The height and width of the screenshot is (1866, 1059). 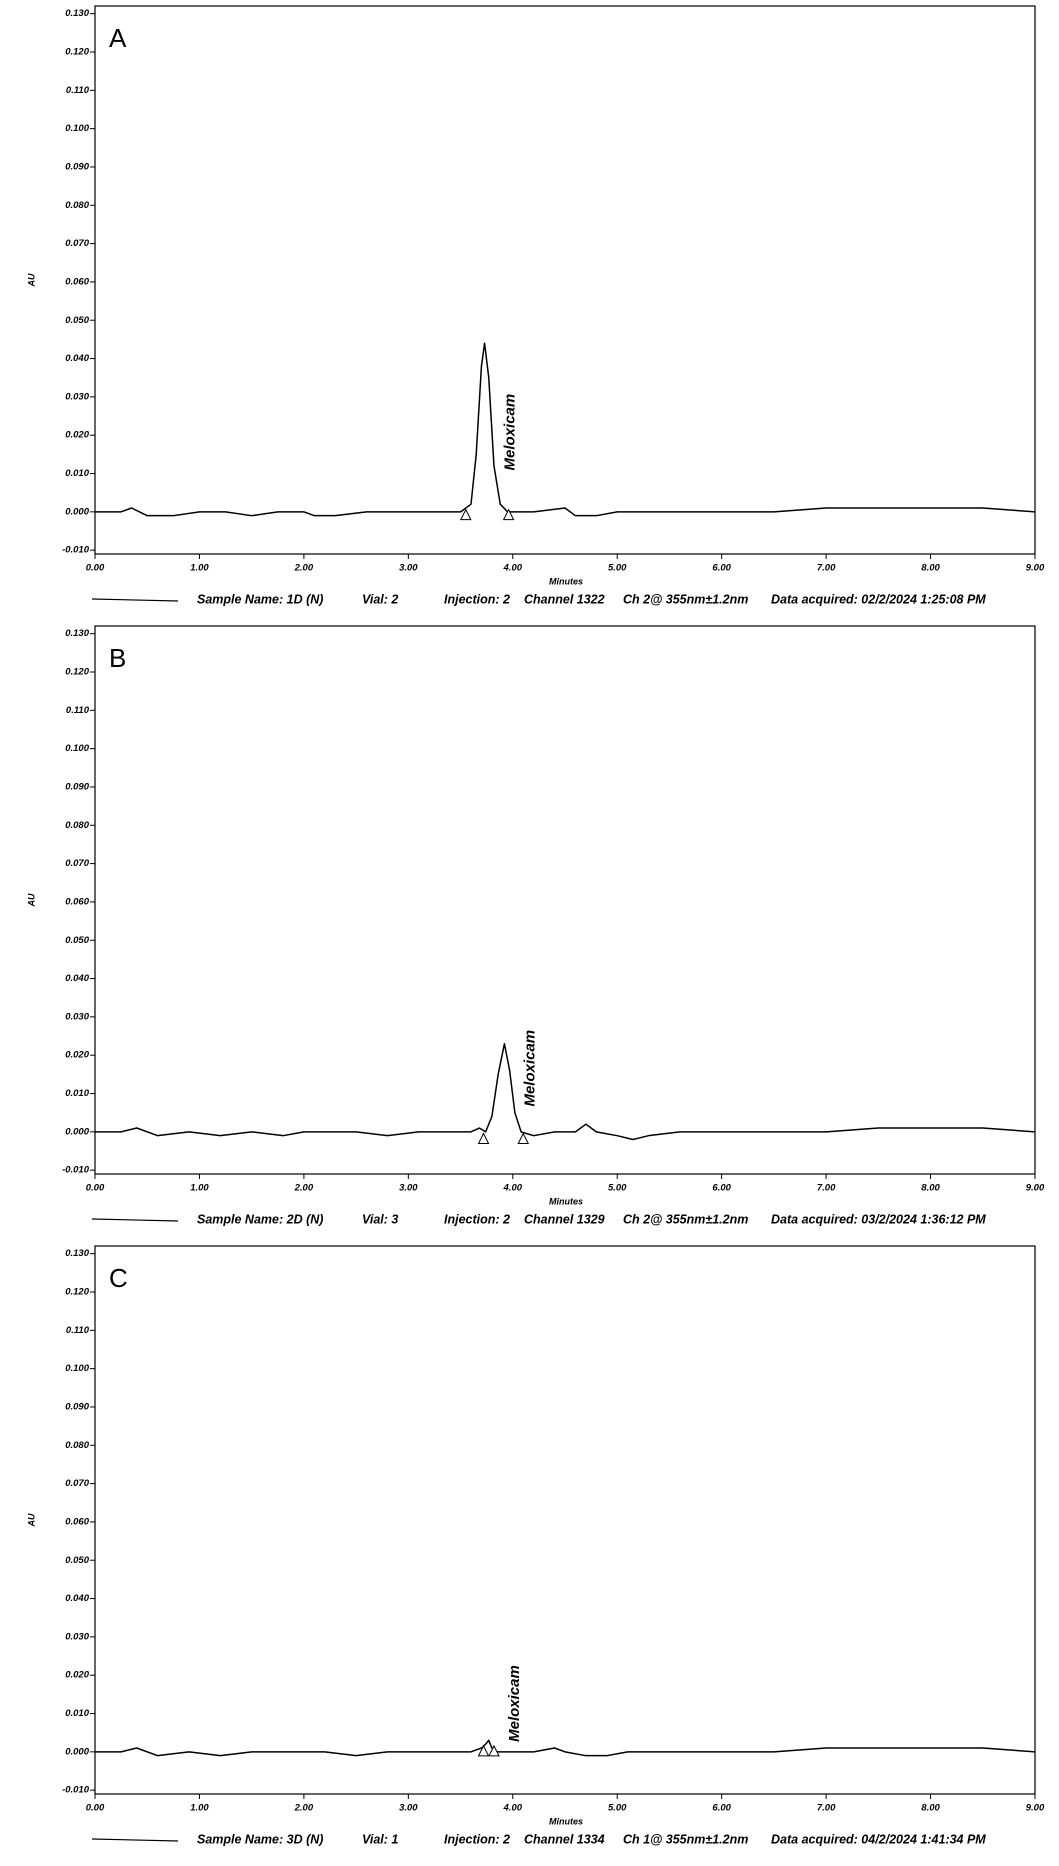 I want to click on footer-text: Ch 1@ 355nm±1.2nm, so click(x=685, y=1839).